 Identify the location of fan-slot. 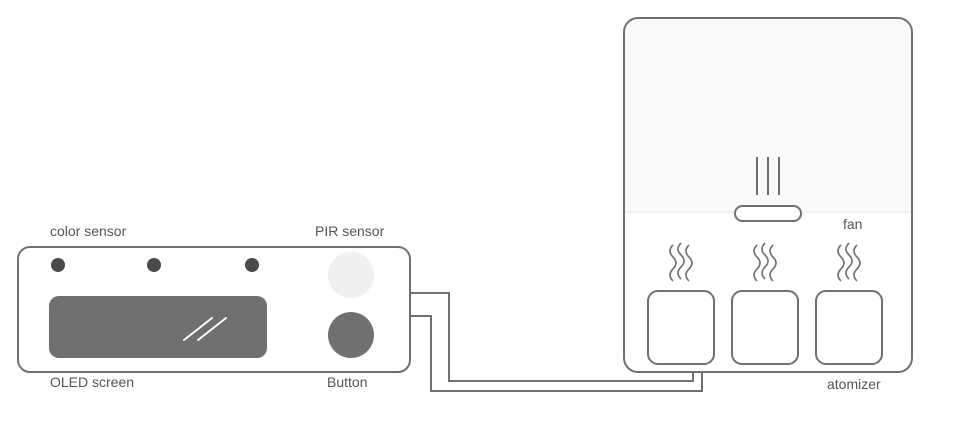
(768, 213).